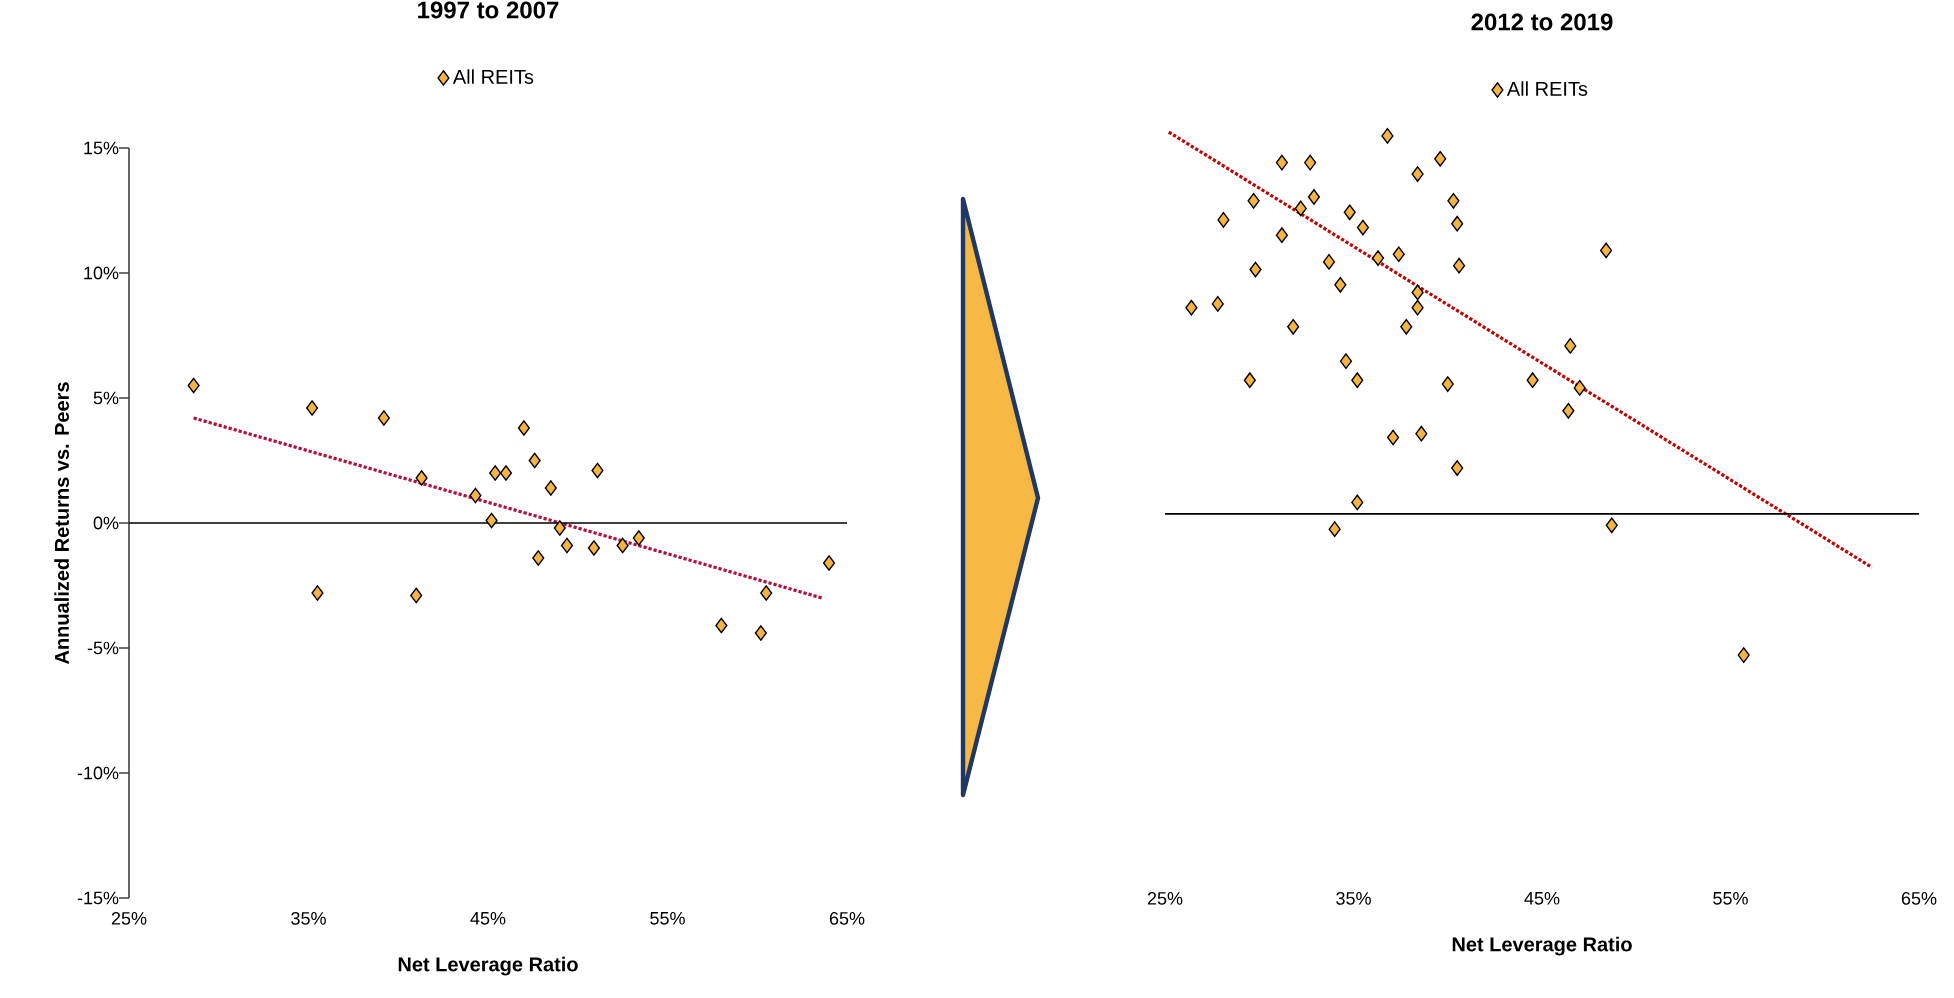 This screenshot has width=1954, height=998. Describe the element at coordinates (61, 523) in the screenshot. I see `y-axis-title: Annualized Returns vs. Peers` at that location.